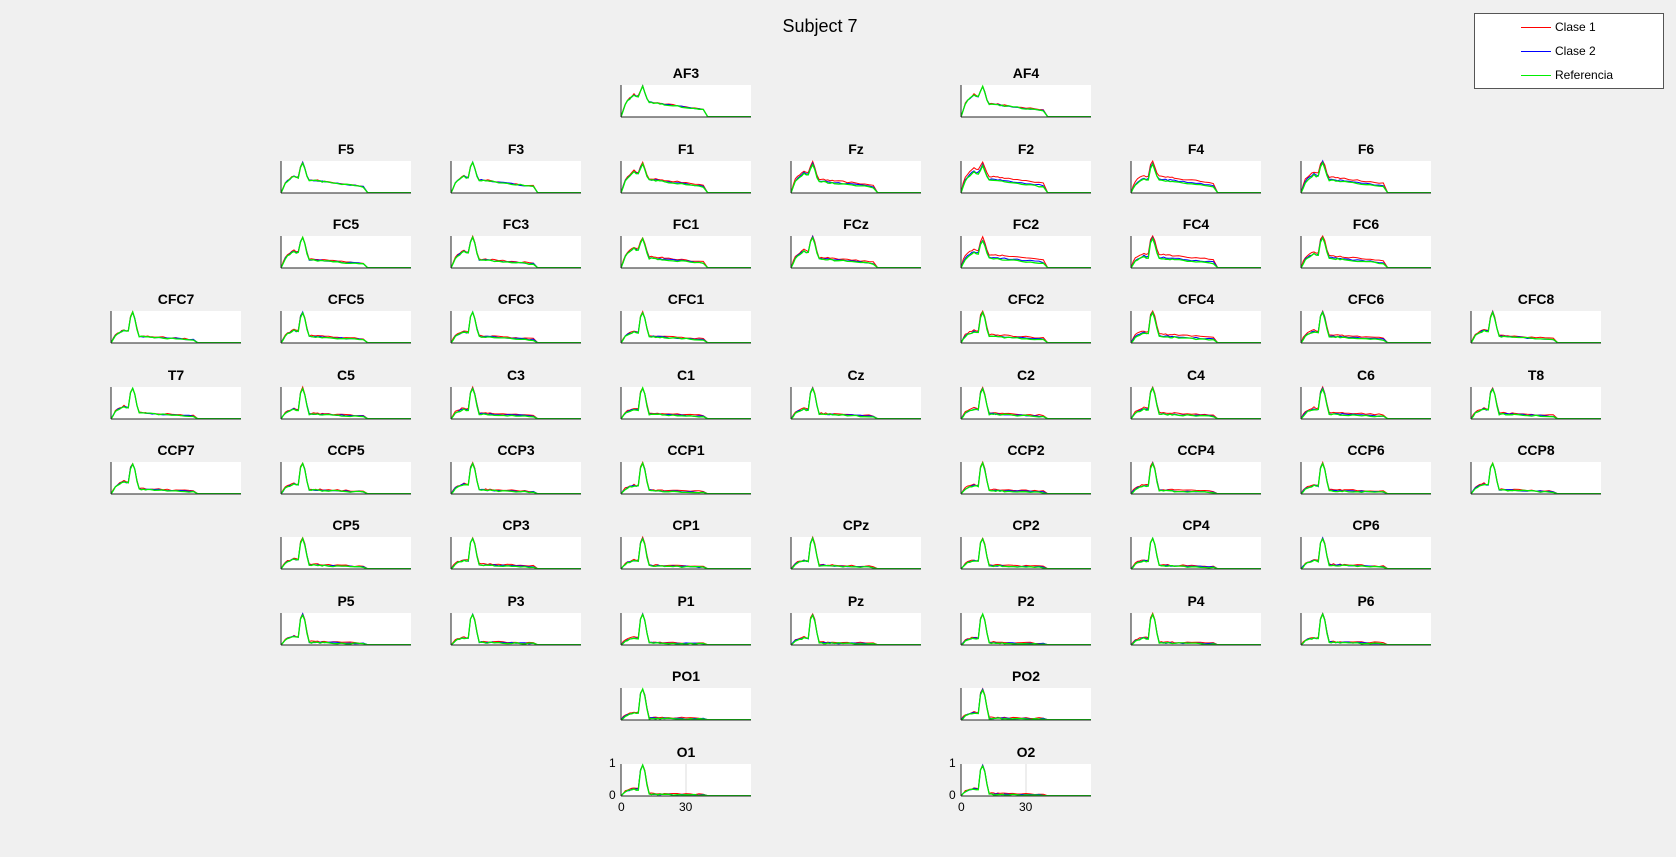 The height and width of the screenshot is (857, 1676). I want to click on subplot-f2: F2, so click(1025, 167).